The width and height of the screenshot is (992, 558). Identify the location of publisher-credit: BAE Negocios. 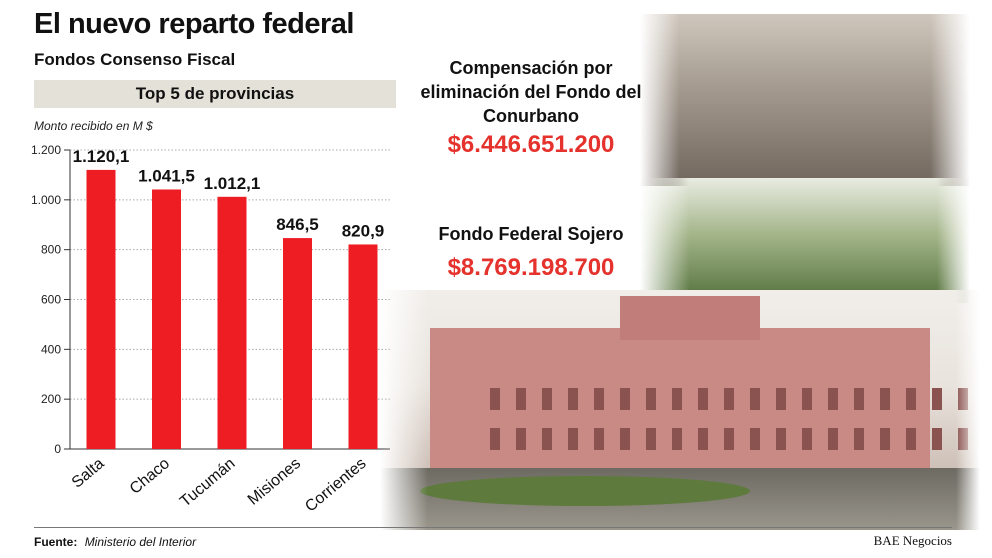
(912, 540).